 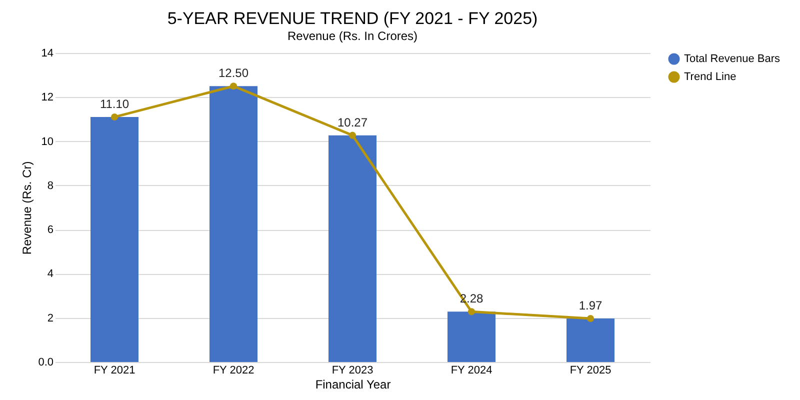 What do you see at coordinates (352, 18) in the screenshot?
I see `chart-title: 5-YEAR REVENUE TREND (FY 2021 - FY 2025)` at bounding box center [352, 18].